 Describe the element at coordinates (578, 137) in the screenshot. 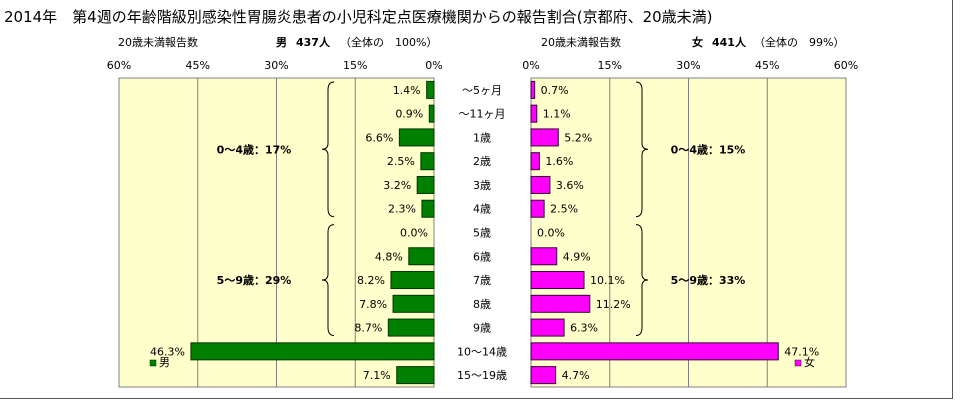

I see `female-data-label: 5.2%` at that location.